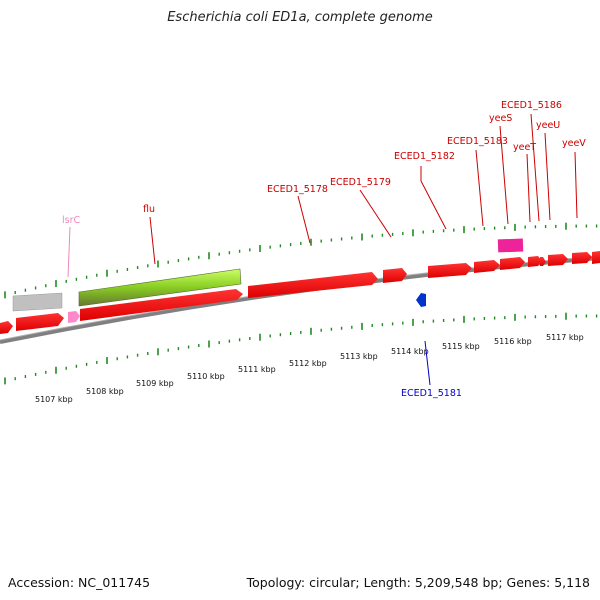  What do you see at coordinates (531, 105) in the screenshot?
I see `gene-label-ECED1_5186: ECED1_5186` at bounding box center [531, 105].